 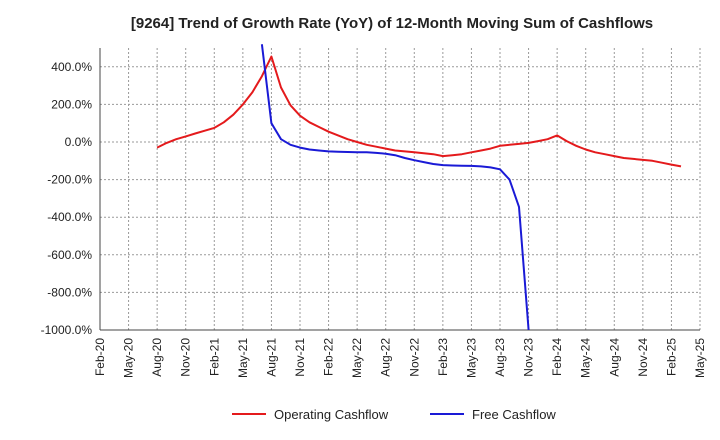 I want to click on x-tick-label: Feb-23, so click(x=443, y=357).